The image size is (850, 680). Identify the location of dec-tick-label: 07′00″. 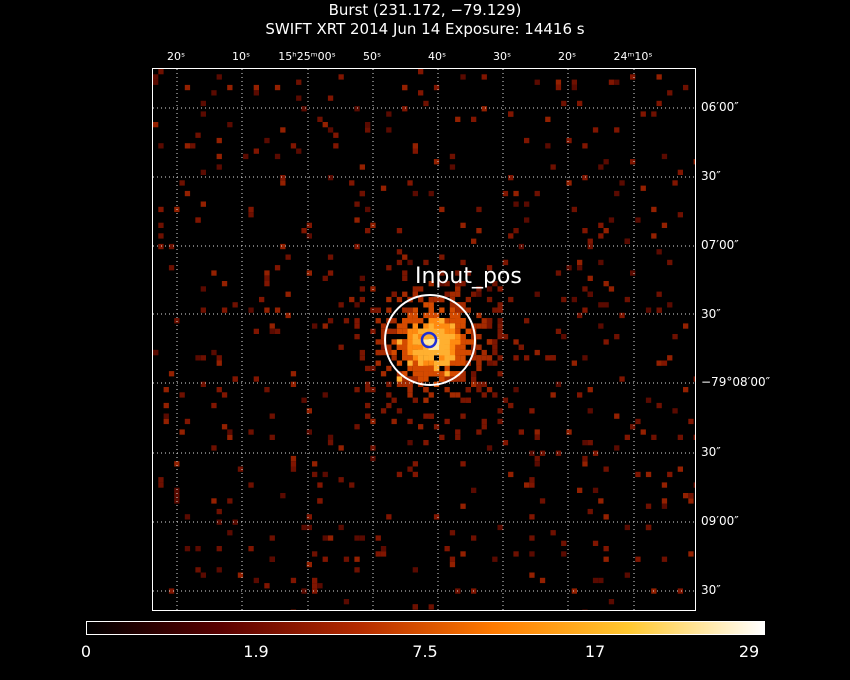
(720, 245).